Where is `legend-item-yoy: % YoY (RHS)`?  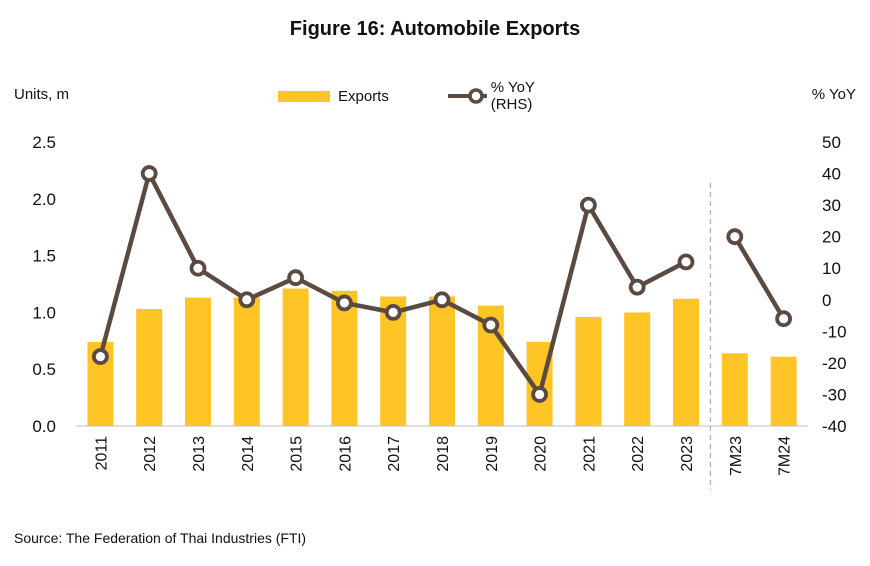 legend-item-yoy: % YoY (RHS) is located at coordinates (499, 96).